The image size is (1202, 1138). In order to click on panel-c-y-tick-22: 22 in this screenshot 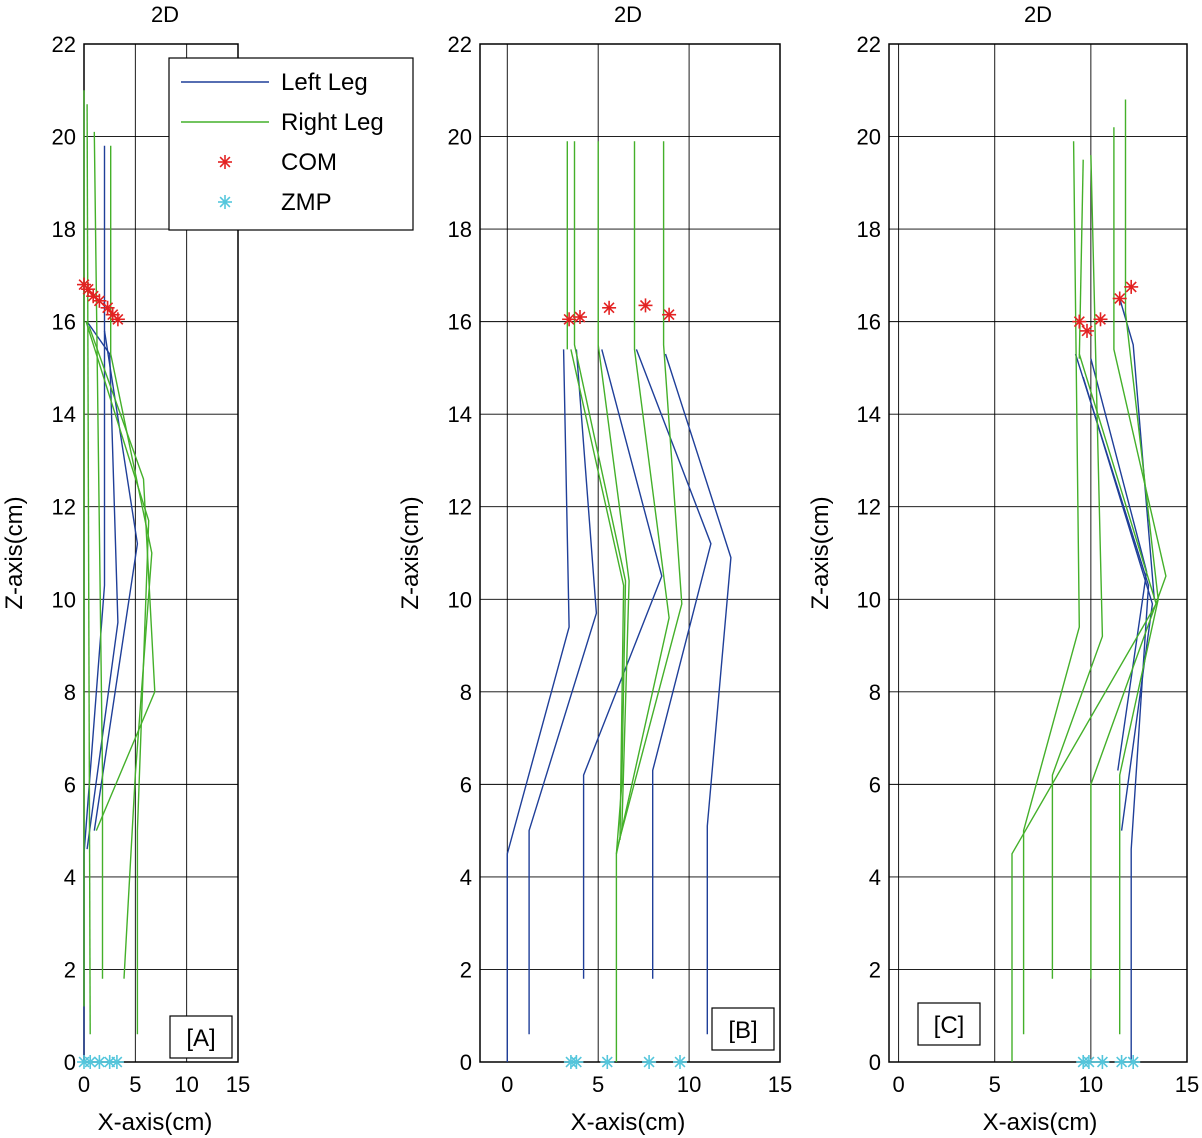, I will do `click(869, 44)`.